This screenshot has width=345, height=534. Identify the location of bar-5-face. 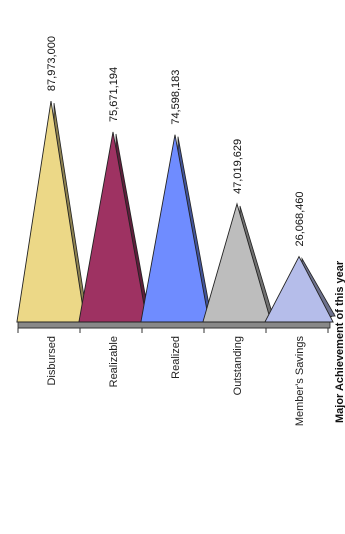
(299, 289).